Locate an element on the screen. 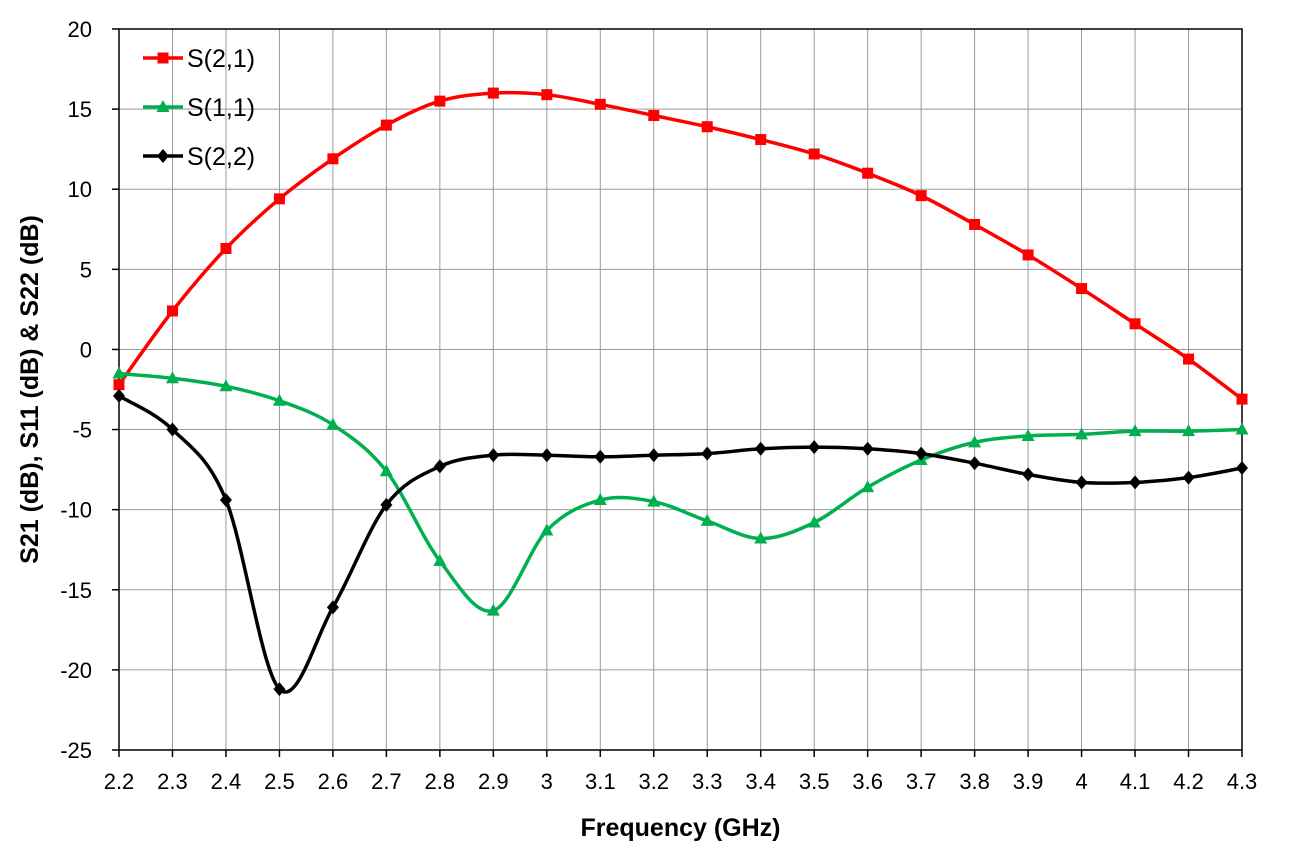 This screenshot has height=862, width=1310. x-tick-label: 2.8 is located at coordinates (440, 781).